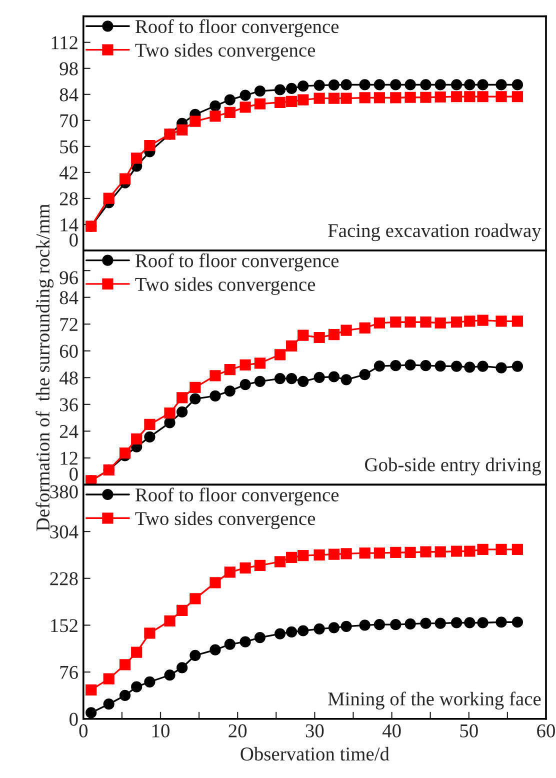  Describe the element at coordinates (68, 378) in the screenshot. I see `y-tick-label: 48` at that location.